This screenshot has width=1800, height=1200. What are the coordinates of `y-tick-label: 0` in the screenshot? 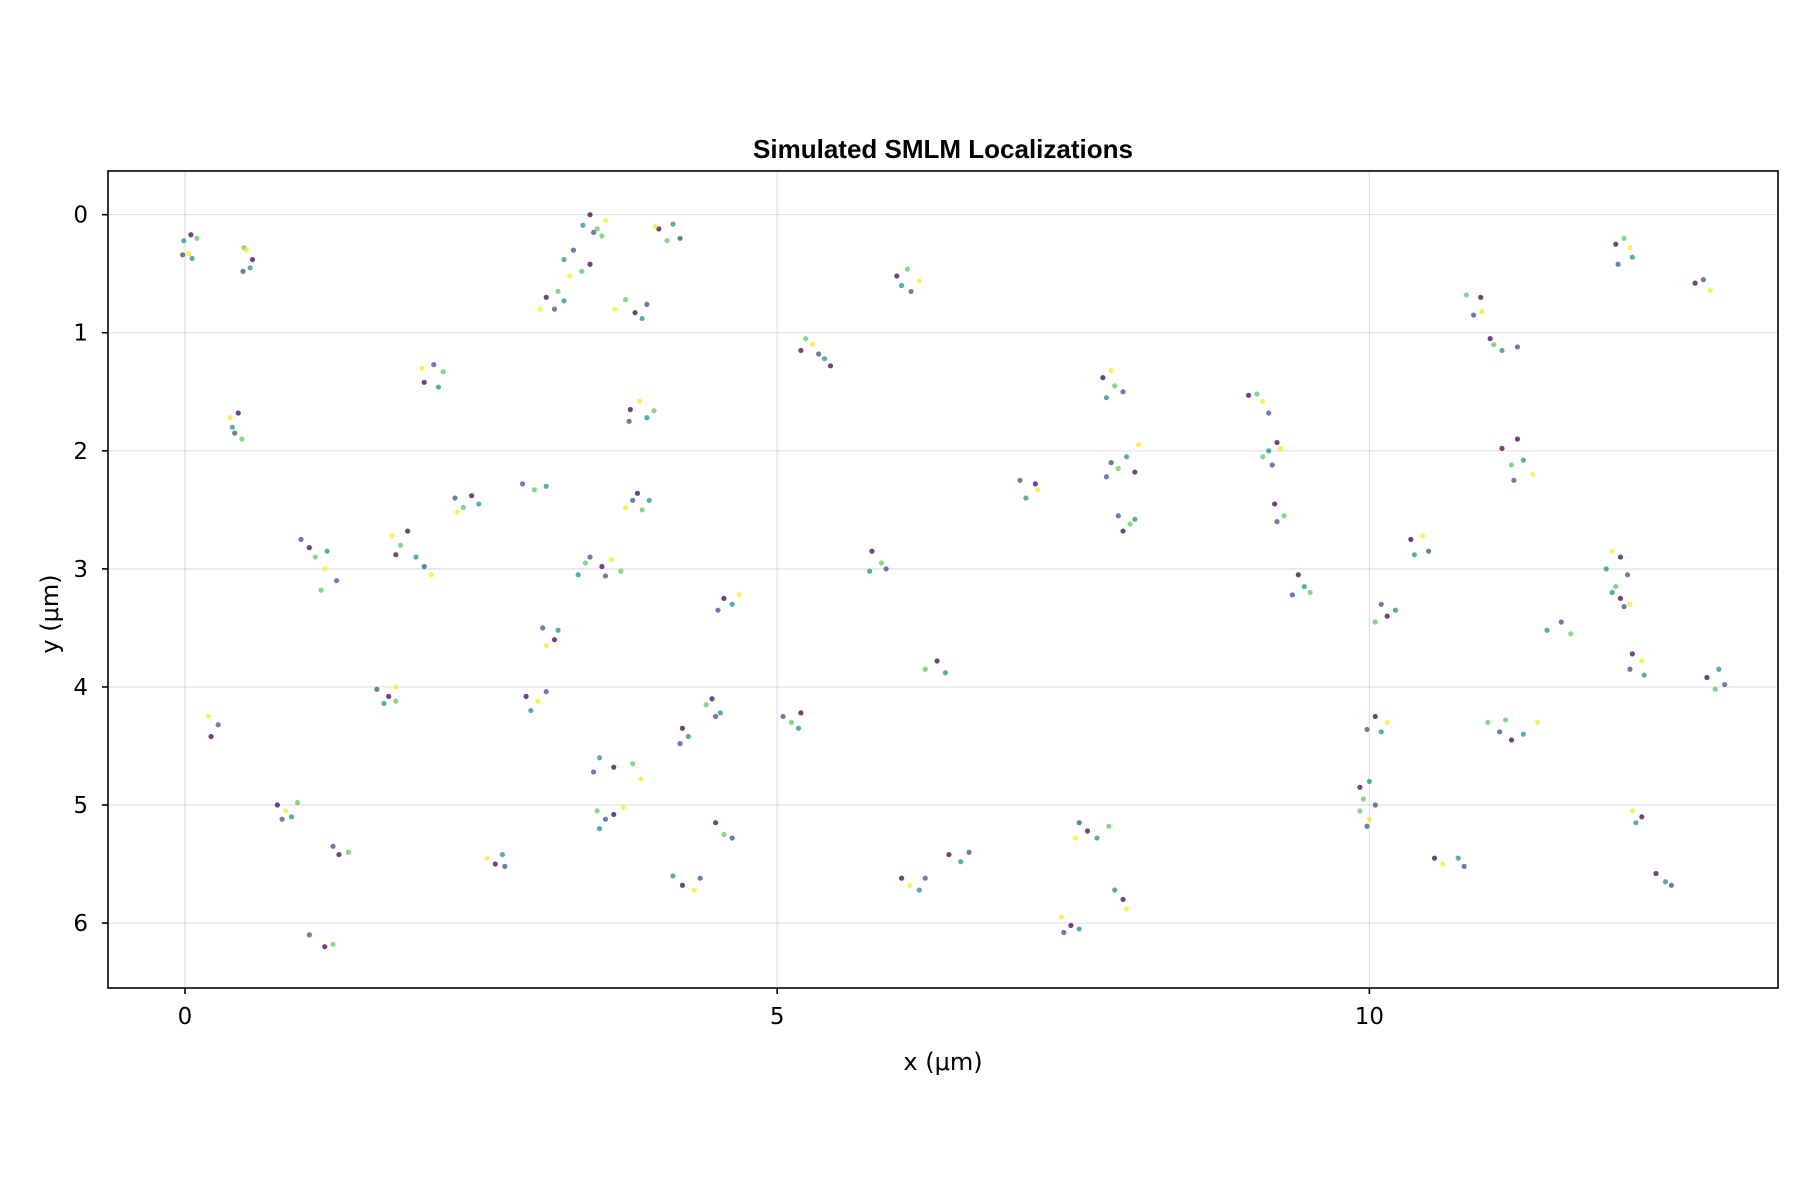 It's located at (80, 216).